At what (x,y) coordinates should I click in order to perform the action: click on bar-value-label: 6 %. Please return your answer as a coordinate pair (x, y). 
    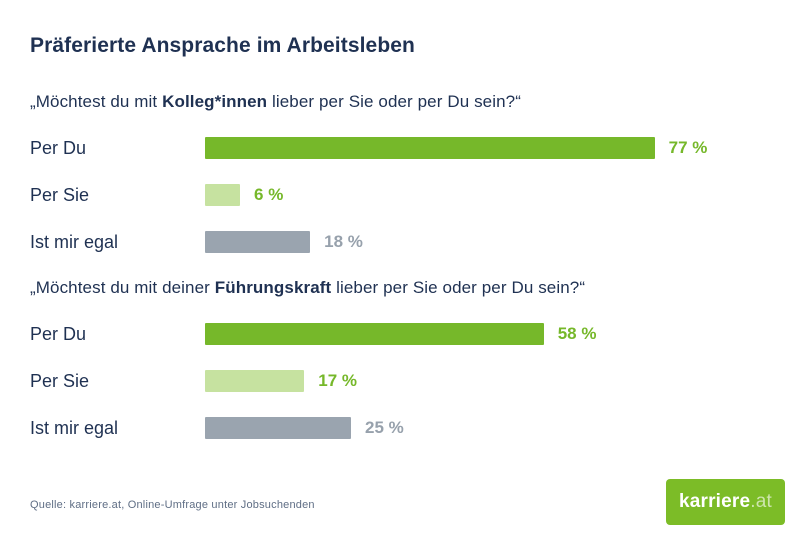
    Looking at the image, I should click on (269, 194).